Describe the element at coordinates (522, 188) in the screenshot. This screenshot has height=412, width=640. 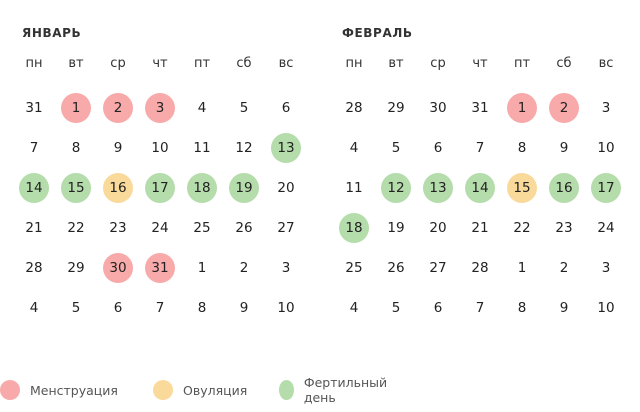
I see `day-cell-ovulation: 15` at that location.